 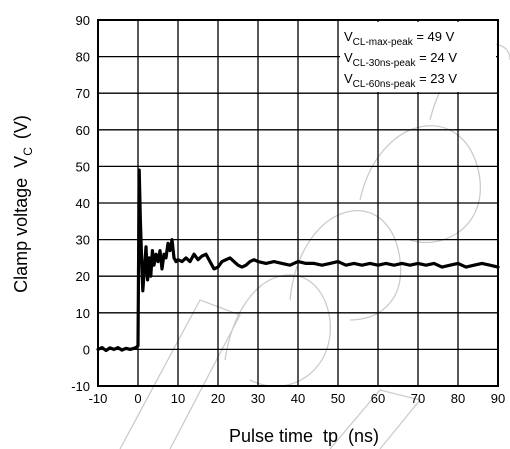 What do you see at coordinates (21, 224) in the screenshot?
I see `y-axis-title-main: Clamp voltage V` at bounding box center [21, 224].